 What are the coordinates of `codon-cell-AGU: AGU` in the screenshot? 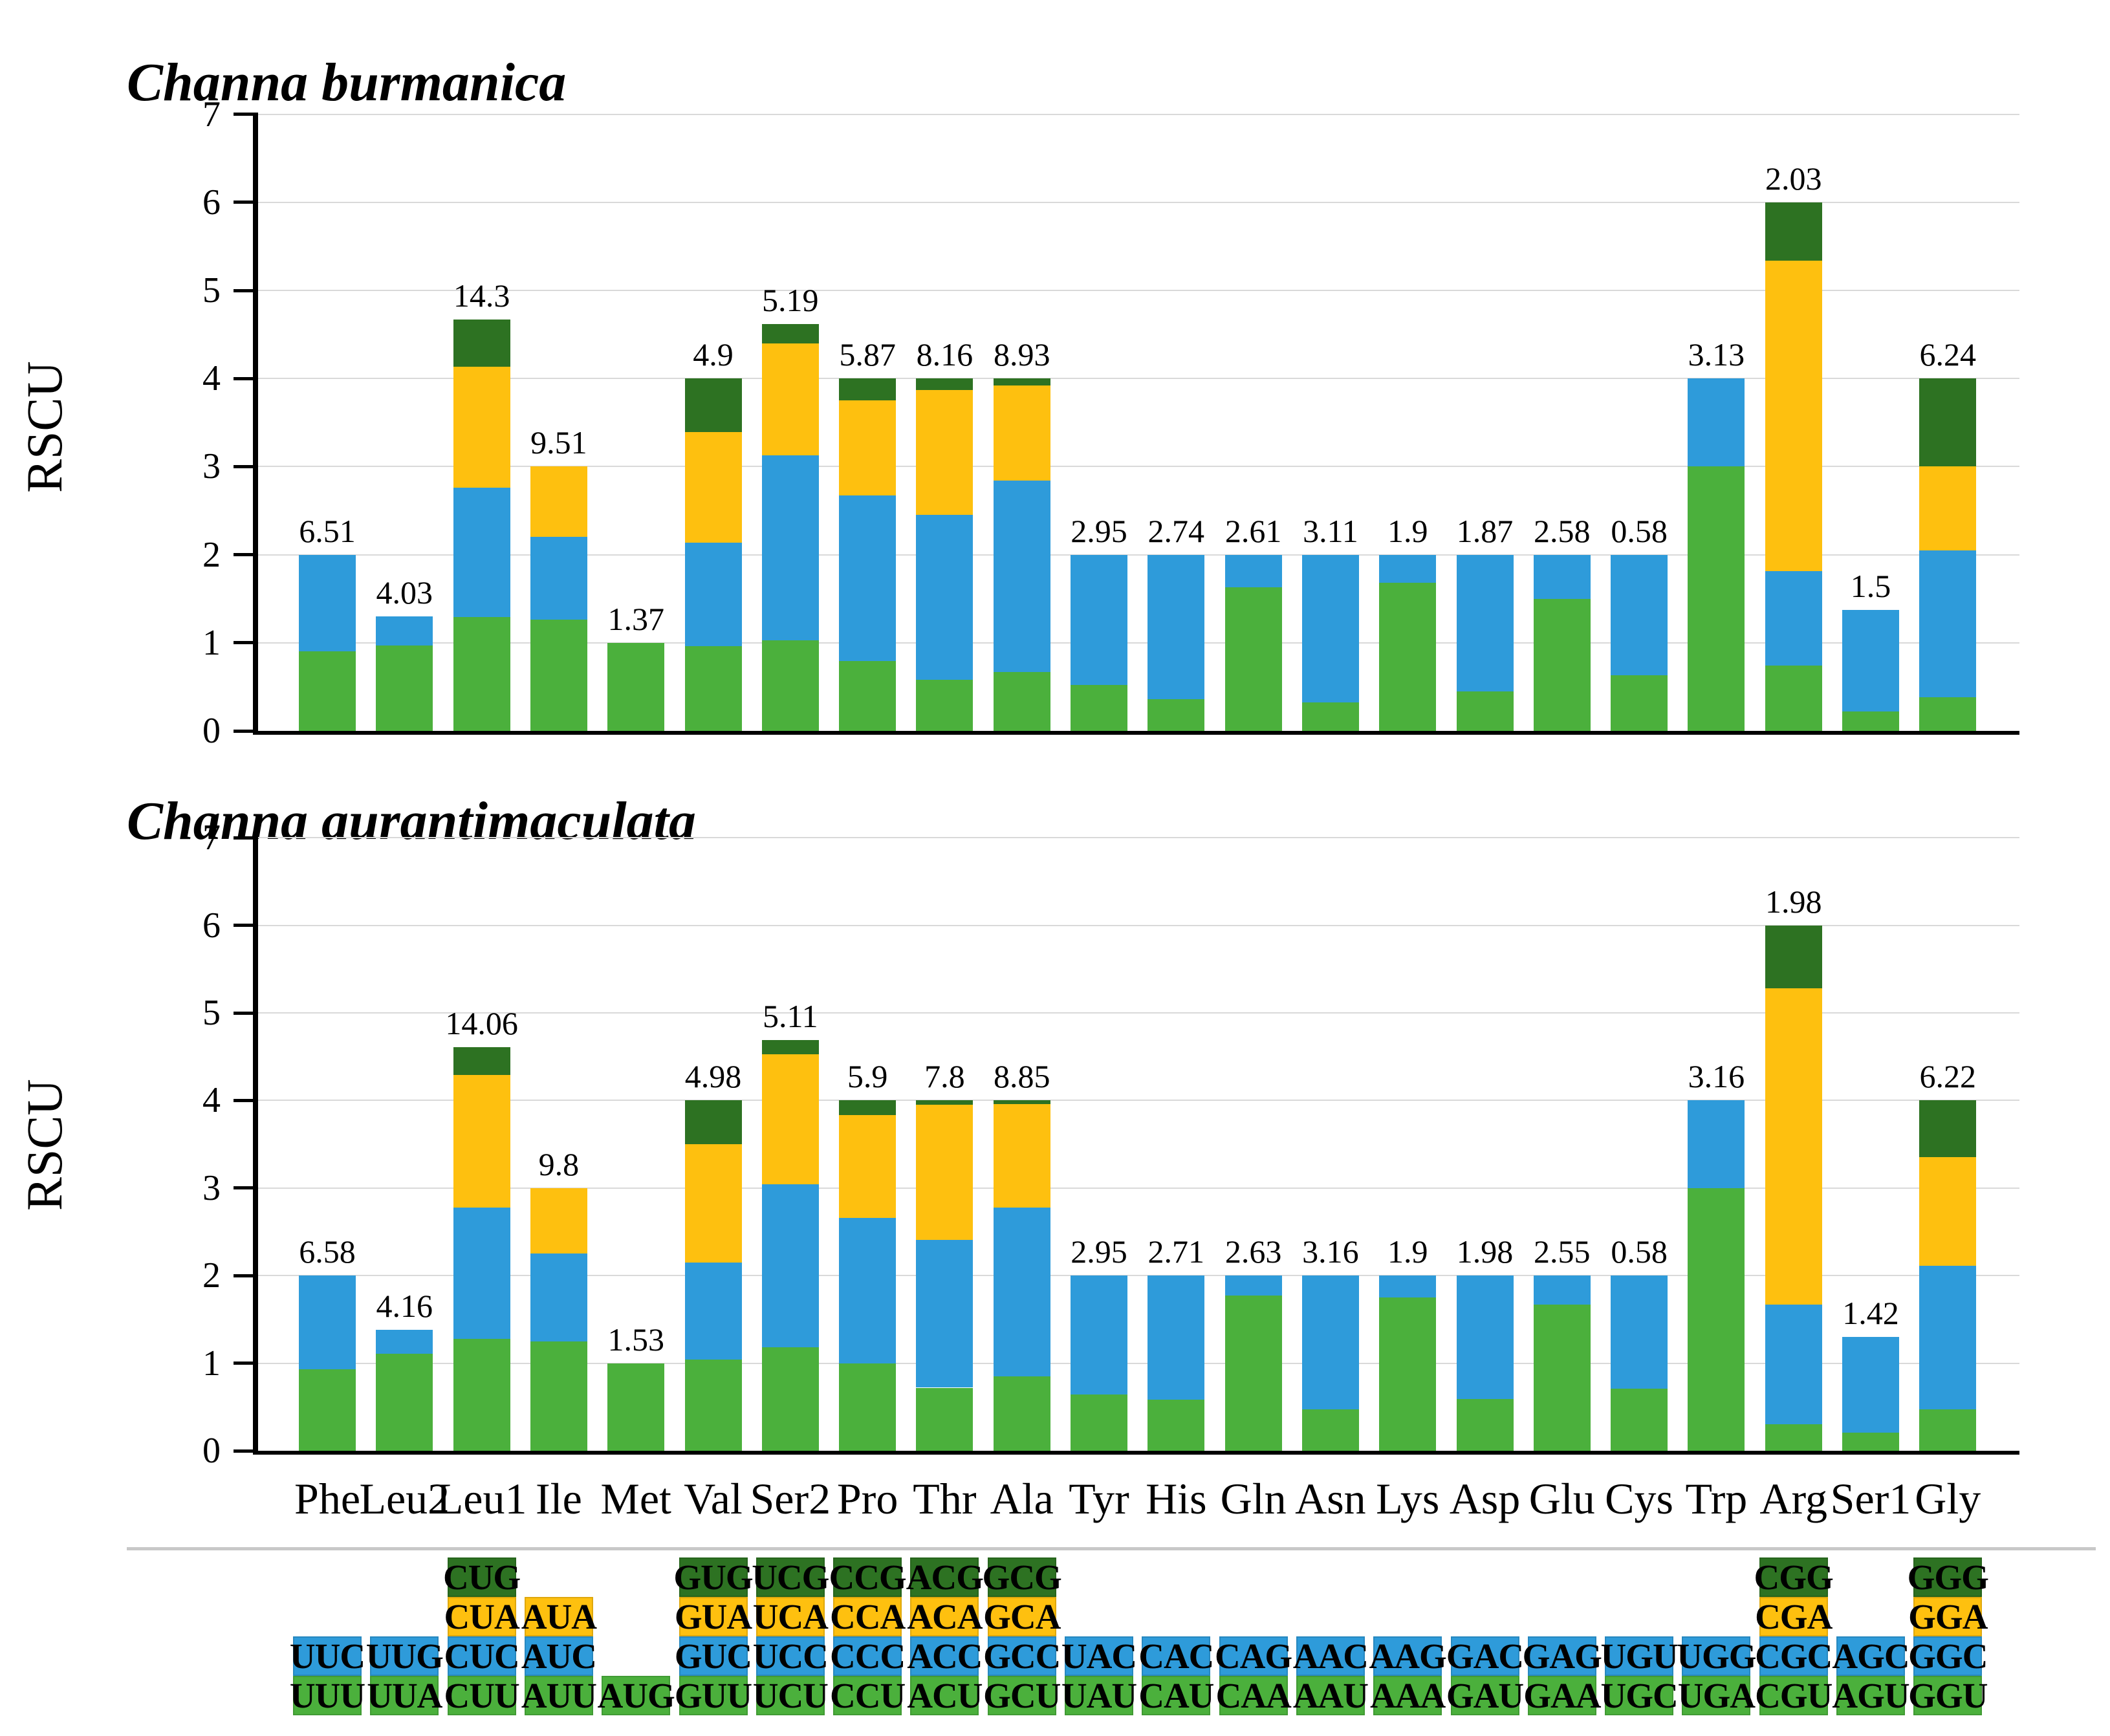 It's located at (1871, 1695).